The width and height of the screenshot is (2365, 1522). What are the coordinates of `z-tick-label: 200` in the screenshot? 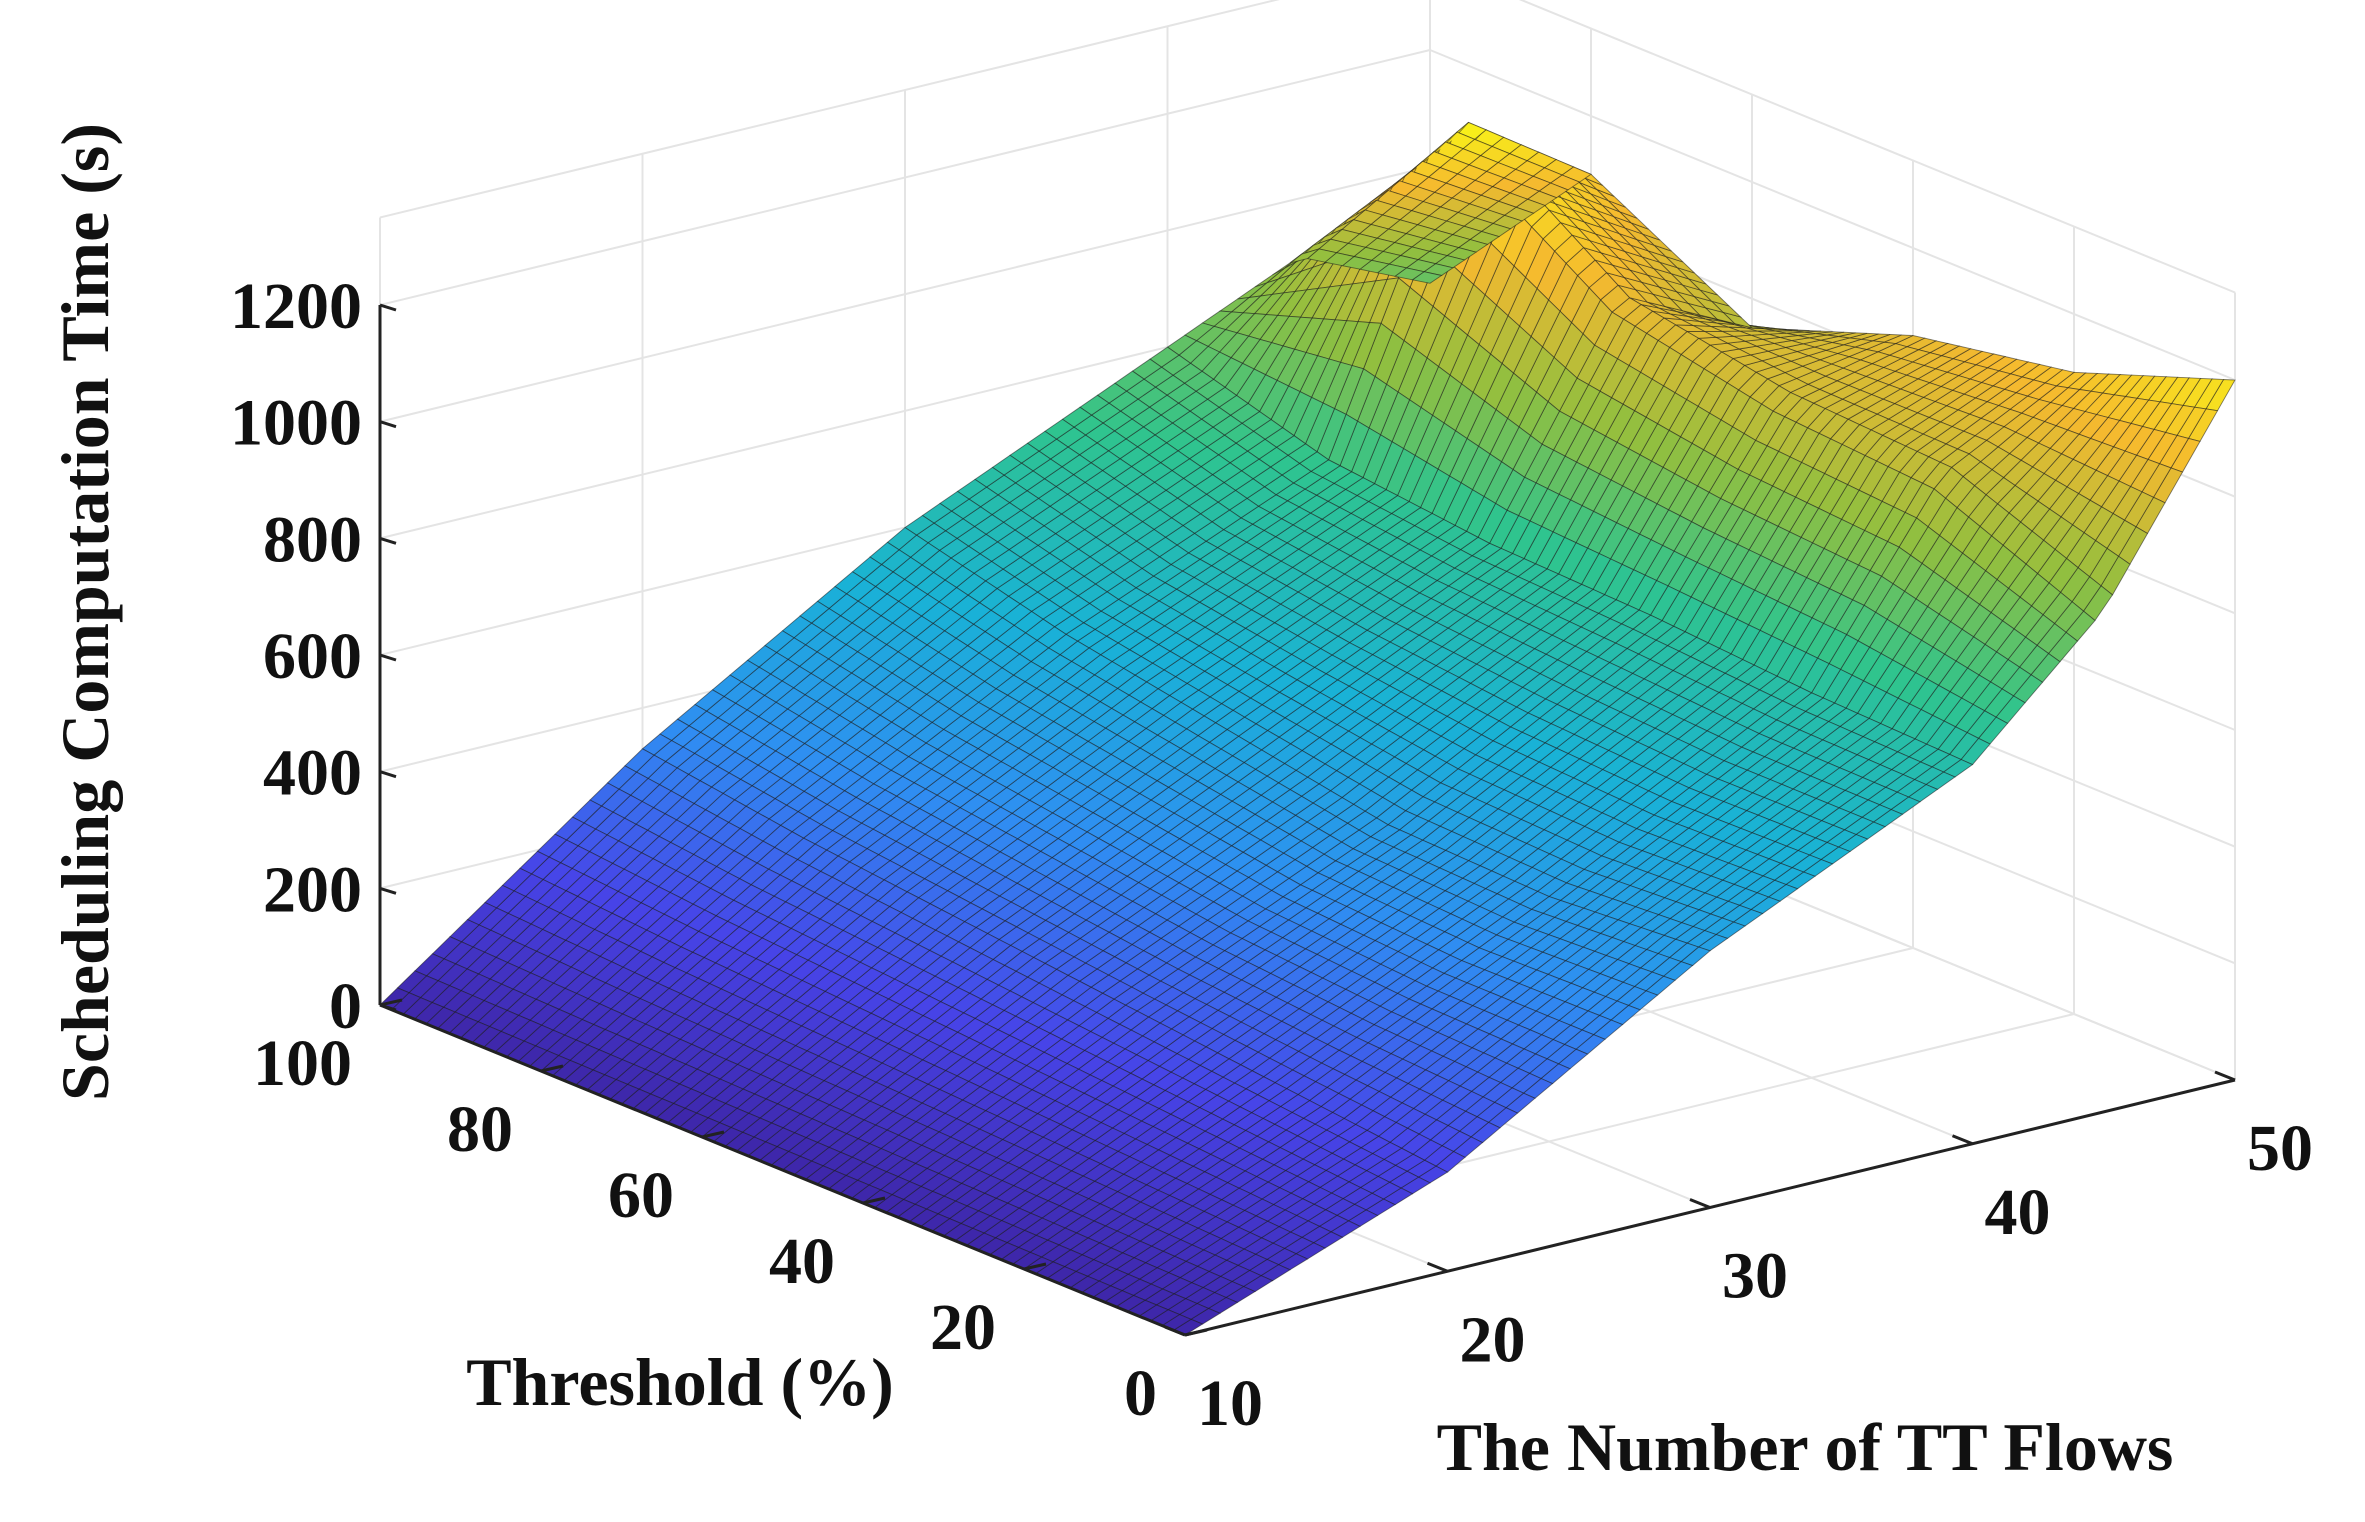 It's located at (312, 889).